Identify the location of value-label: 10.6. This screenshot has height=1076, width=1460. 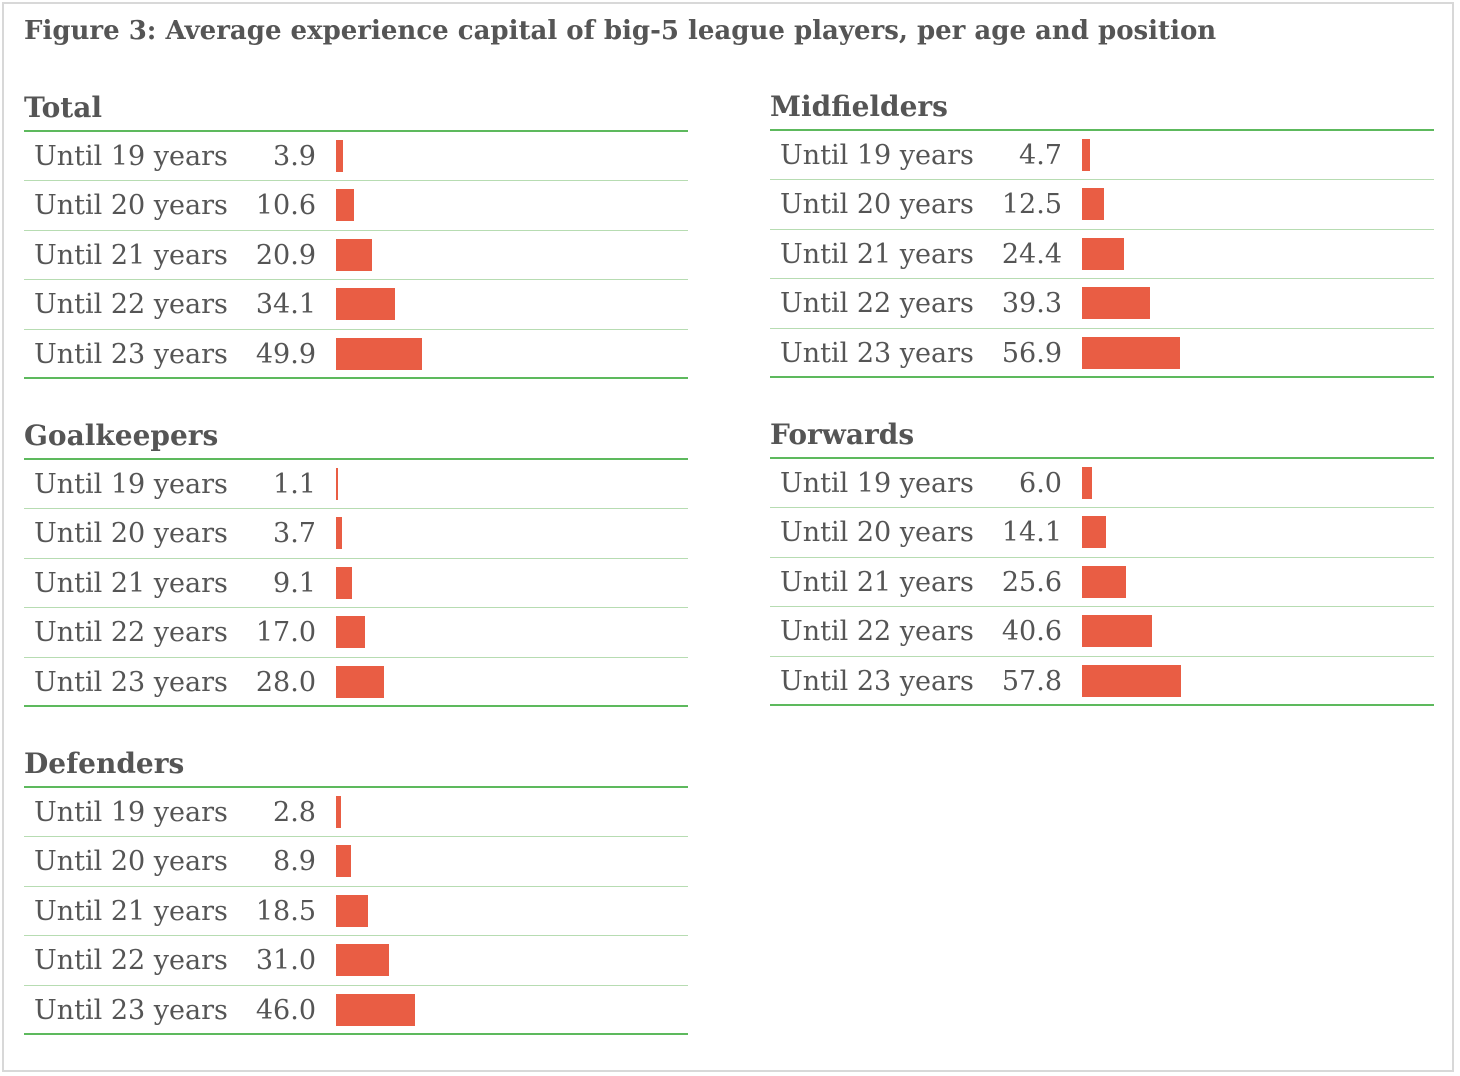
(285, 206).